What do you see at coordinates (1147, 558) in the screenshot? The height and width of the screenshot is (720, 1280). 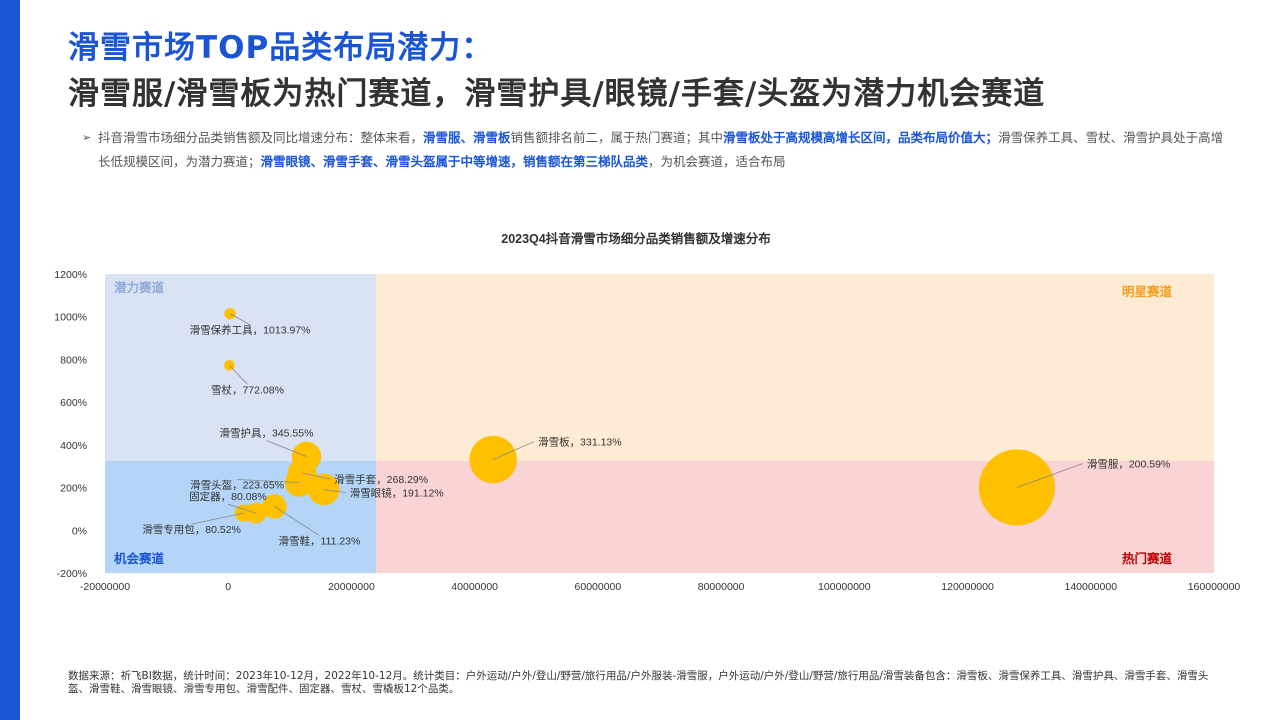 I see `quadrant-label-hot: 热门赛道` at bounding box center [1147, 558].